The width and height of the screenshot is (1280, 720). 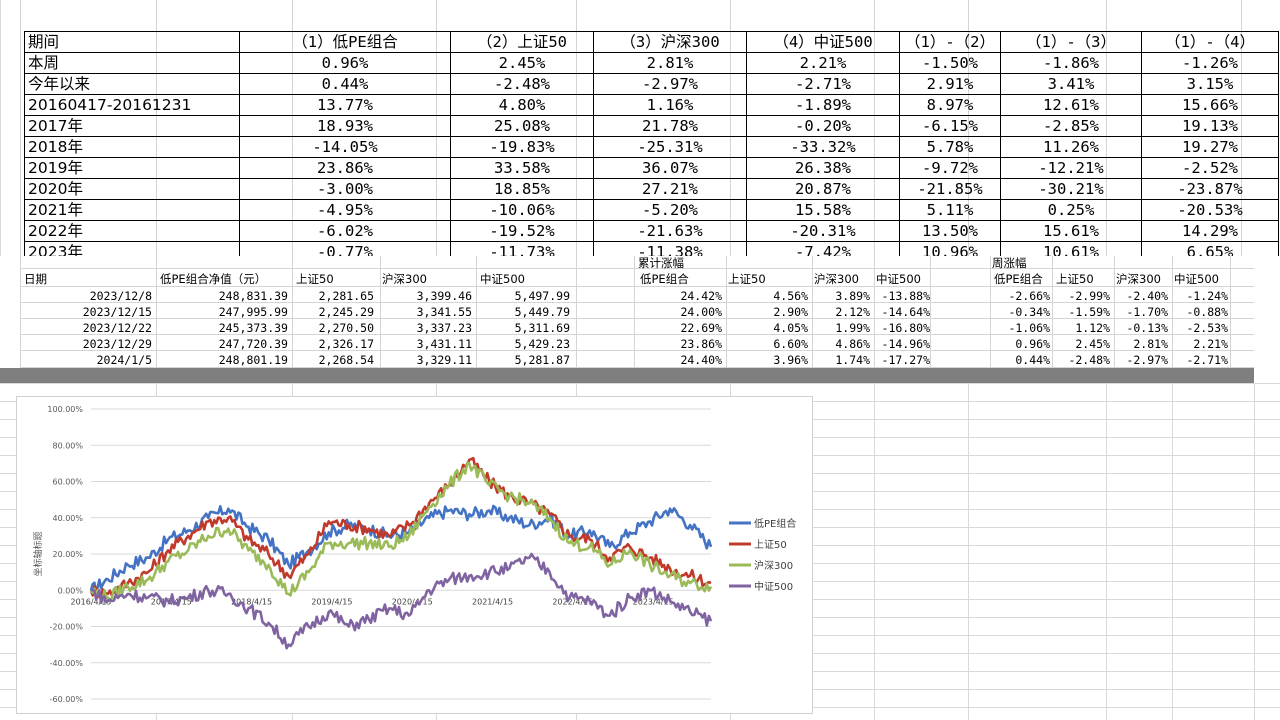 I want to click on nav-cell: -2.99%, so click(x=1089, y=296).